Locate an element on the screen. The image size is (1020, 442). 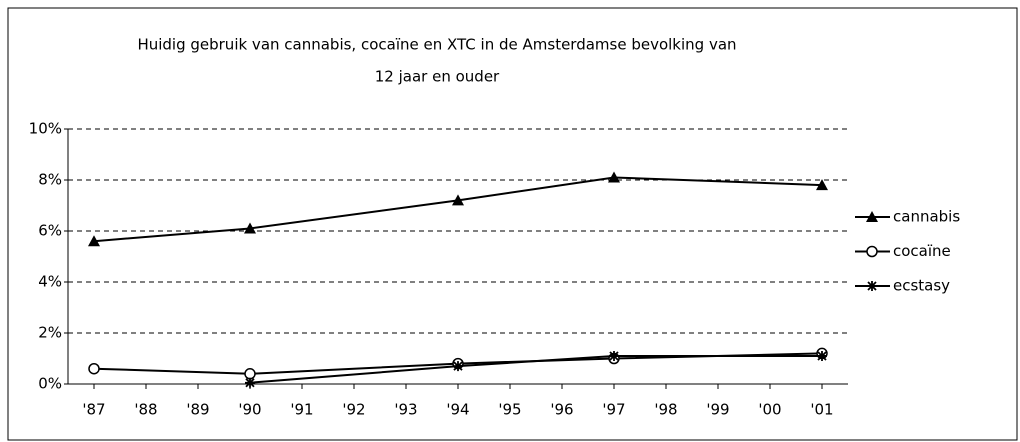
y-tick-label: 0% is located at coordinates (50, 384).